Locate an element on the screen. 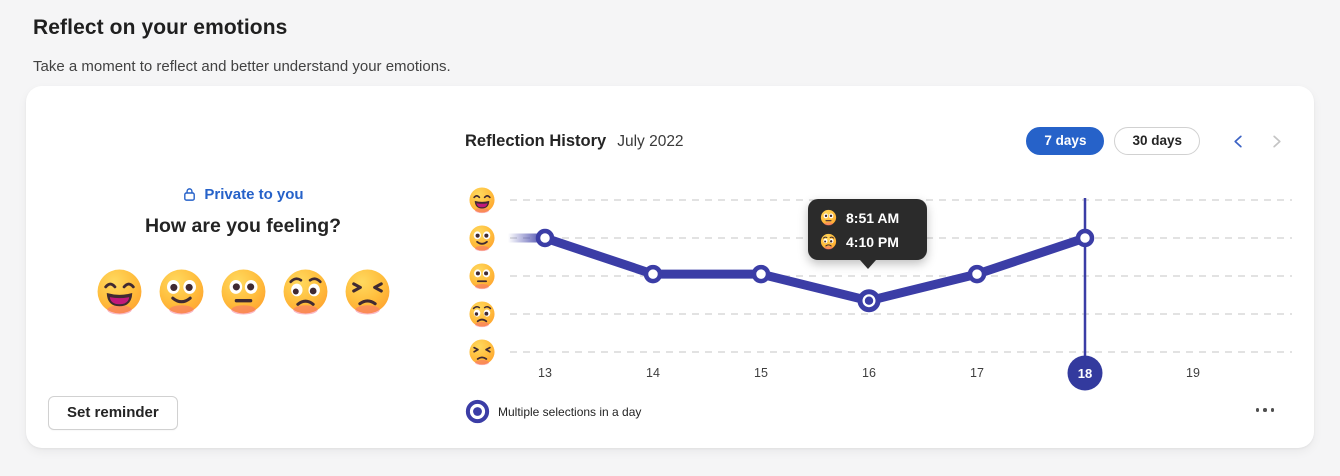 The image size is (1340, 476). yaxis-worried-label is located at coordinates (482, 314).